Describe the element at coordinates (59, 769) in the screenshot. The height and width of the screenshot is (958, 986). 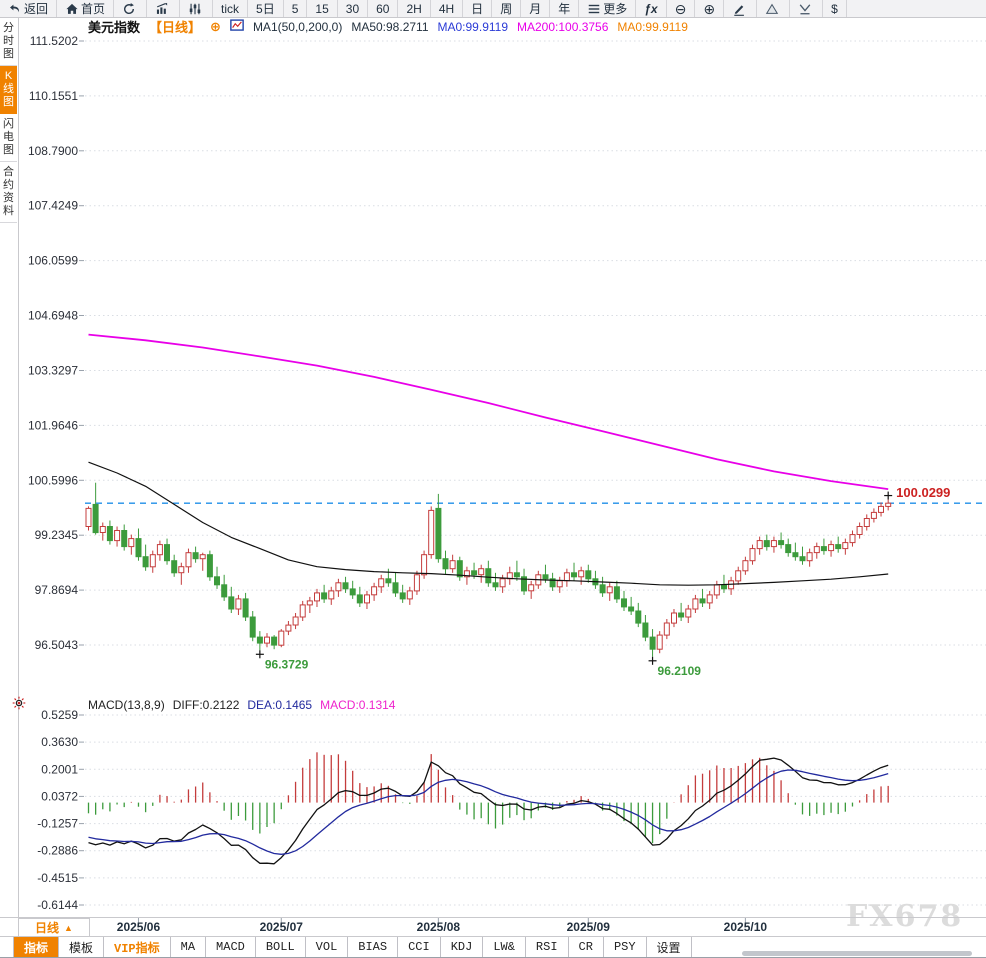
I see `macd-axis-label: 0.2001` at that location.